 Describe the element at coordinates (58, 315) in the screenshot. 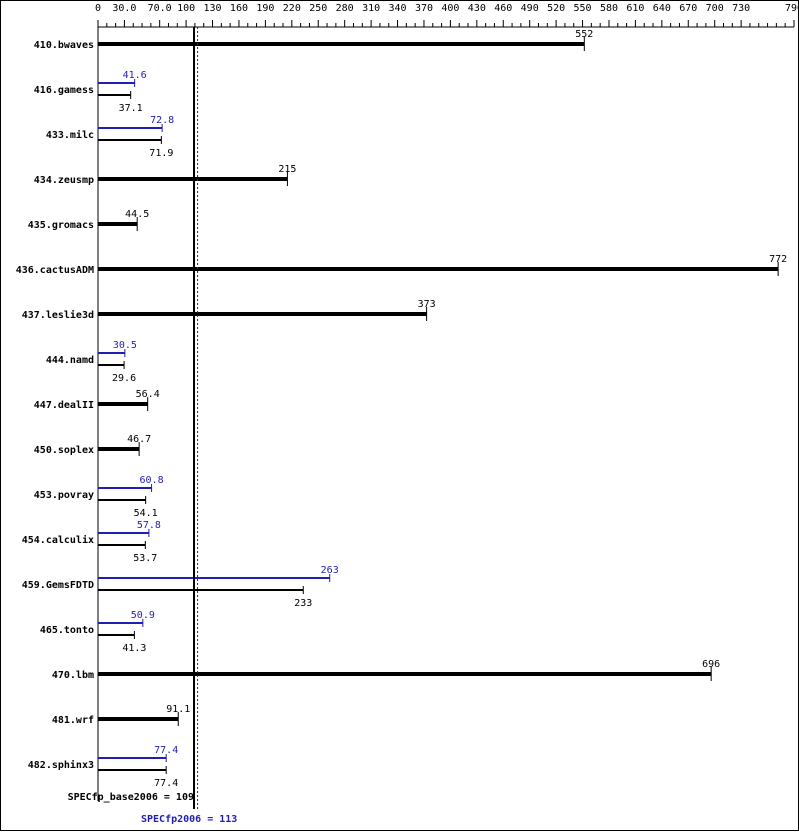

I see `benchmark-label: 437.leslie3d` at that location.